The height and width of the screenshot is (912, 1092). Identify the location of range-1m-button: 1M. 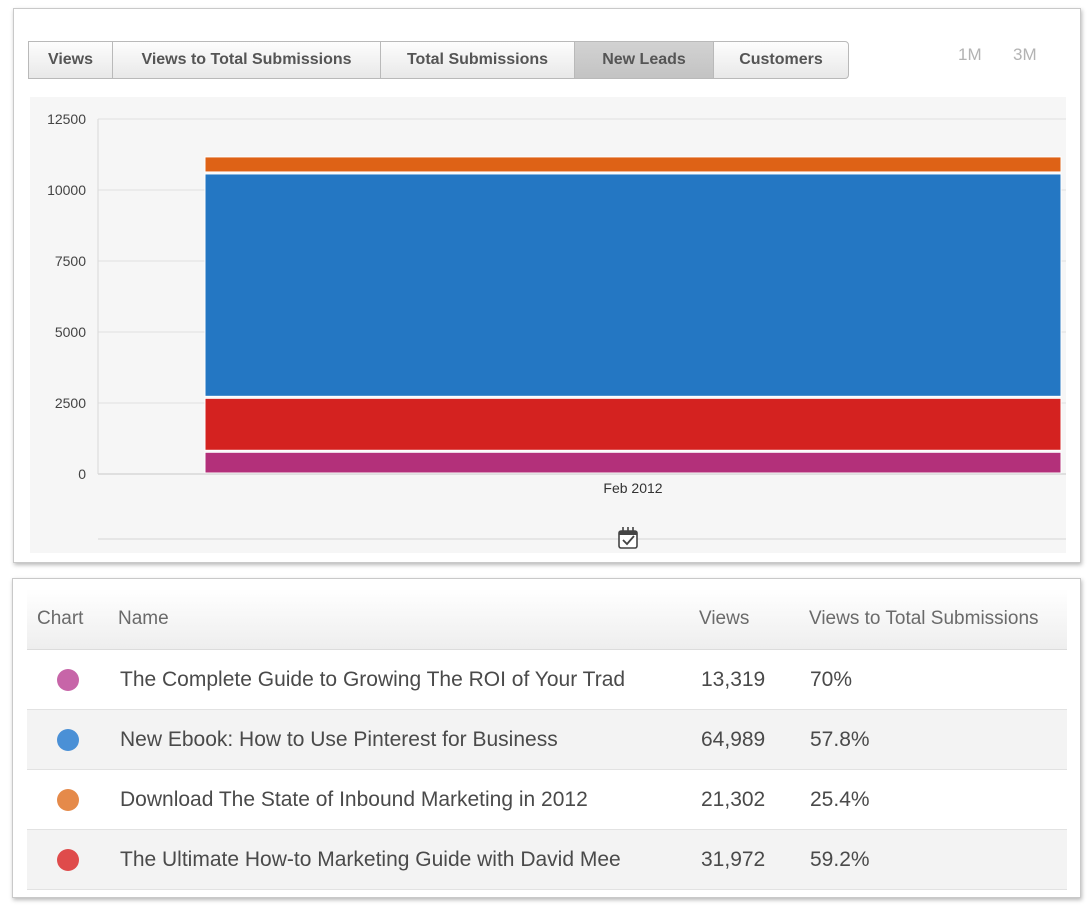
(970, 54).